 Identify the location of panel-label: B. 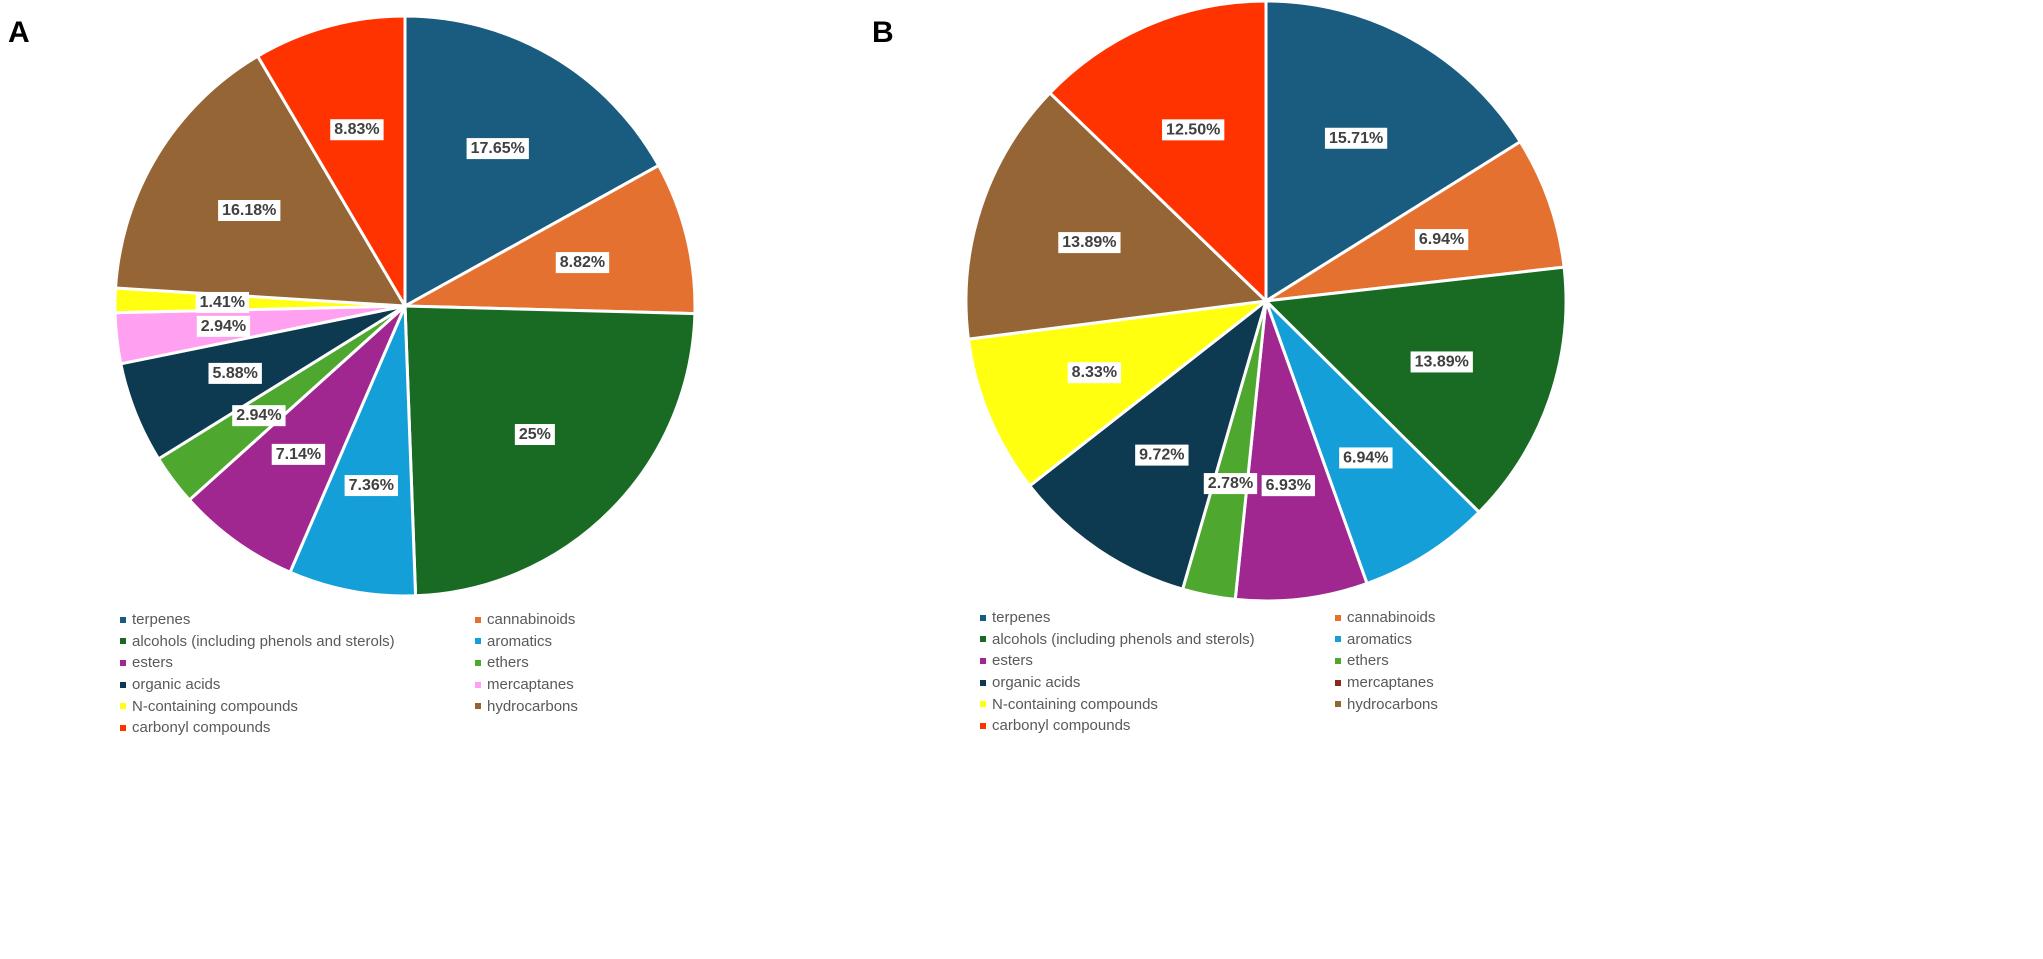
(883, 32).